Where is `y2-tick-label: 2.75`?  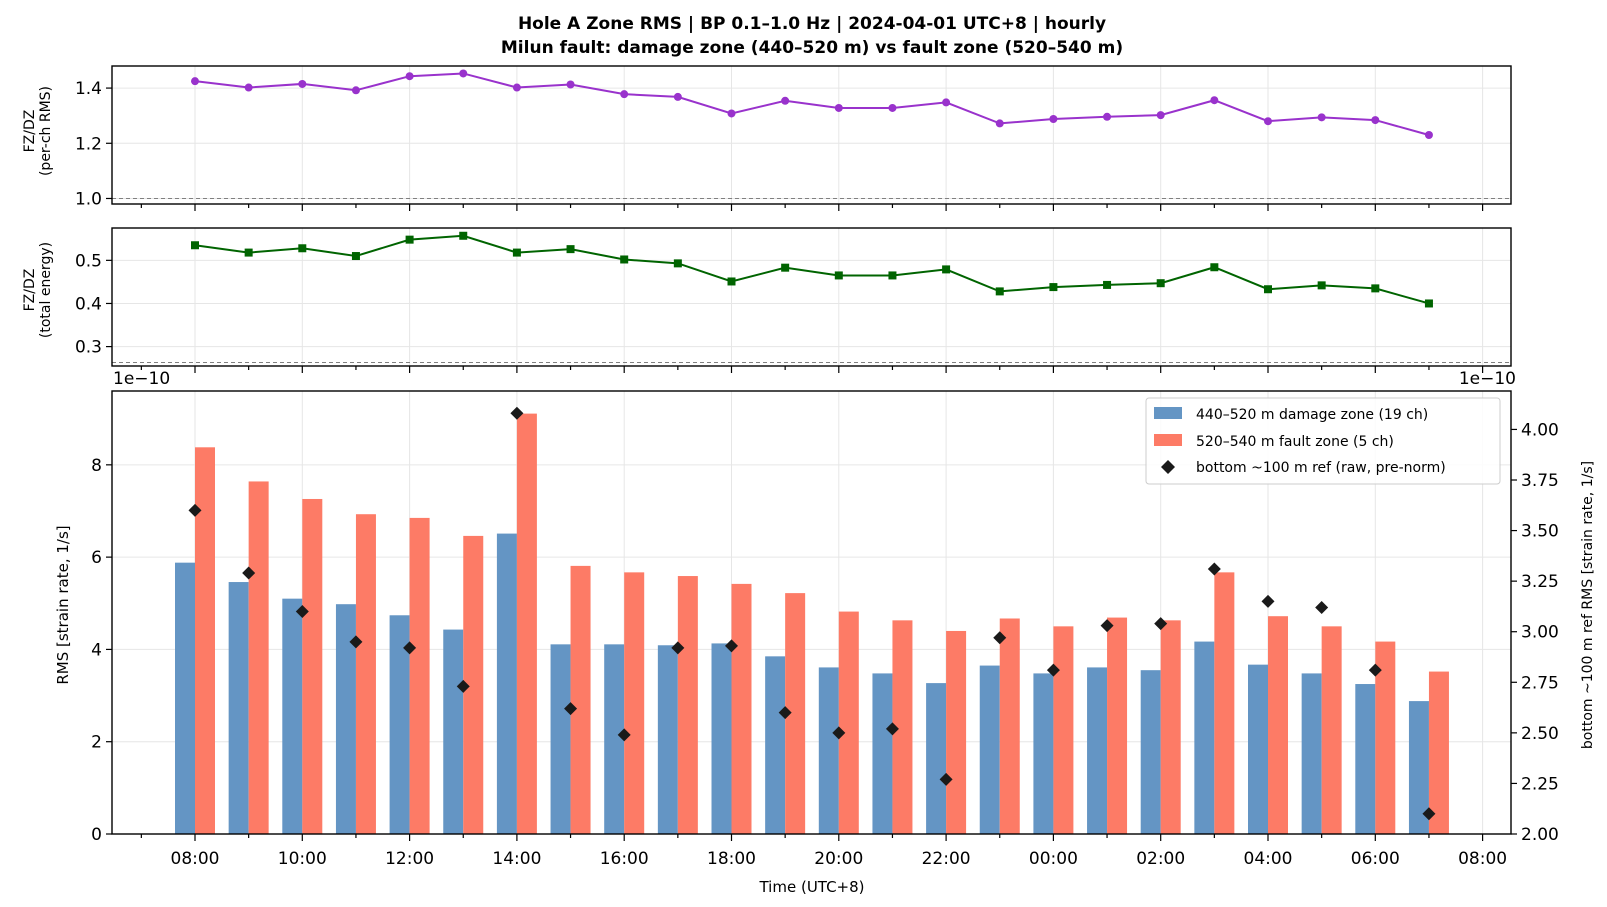
y2-tick-label: 2.75 is located at coordinates (1540, 683).